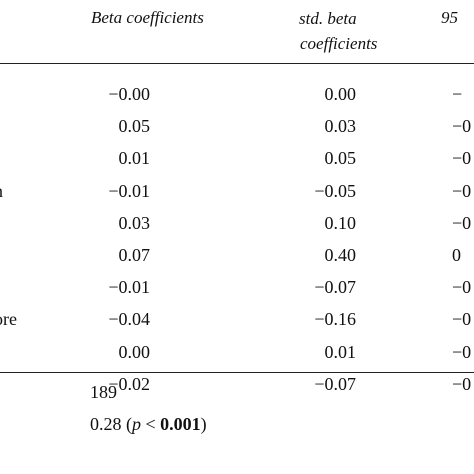  Describe the element at coordinates (339, 43) in the screenshot. I see `header-std-line2: coefficients` at that location.